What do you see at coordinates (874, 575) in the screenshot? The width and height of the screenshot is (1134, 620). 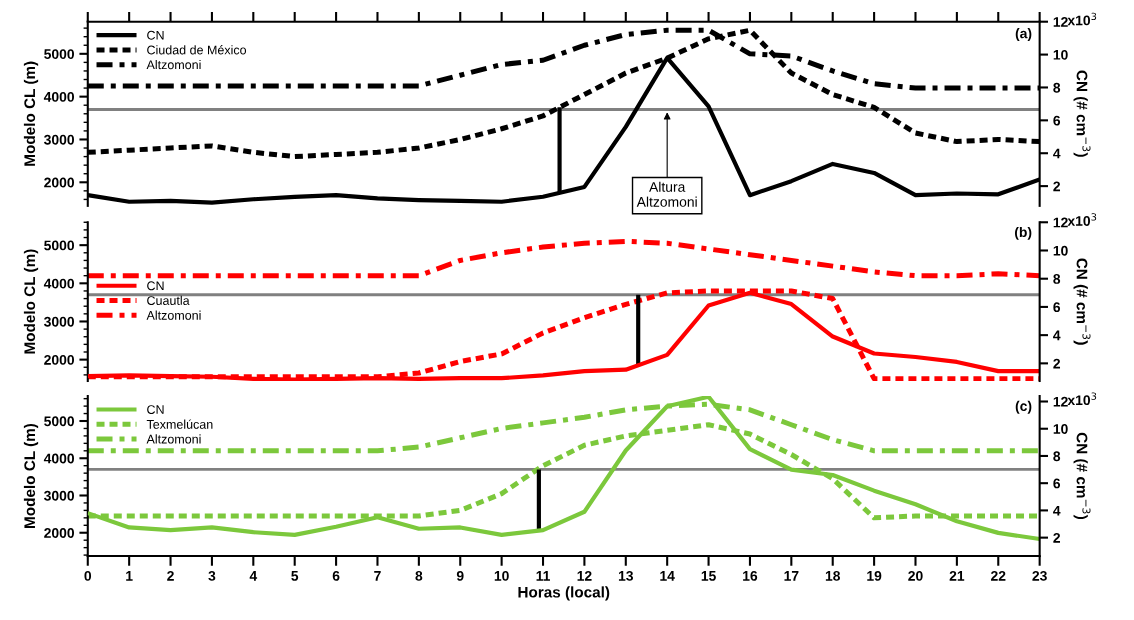 I see `x-tick-label: 19` at bounding box center [874, 575].